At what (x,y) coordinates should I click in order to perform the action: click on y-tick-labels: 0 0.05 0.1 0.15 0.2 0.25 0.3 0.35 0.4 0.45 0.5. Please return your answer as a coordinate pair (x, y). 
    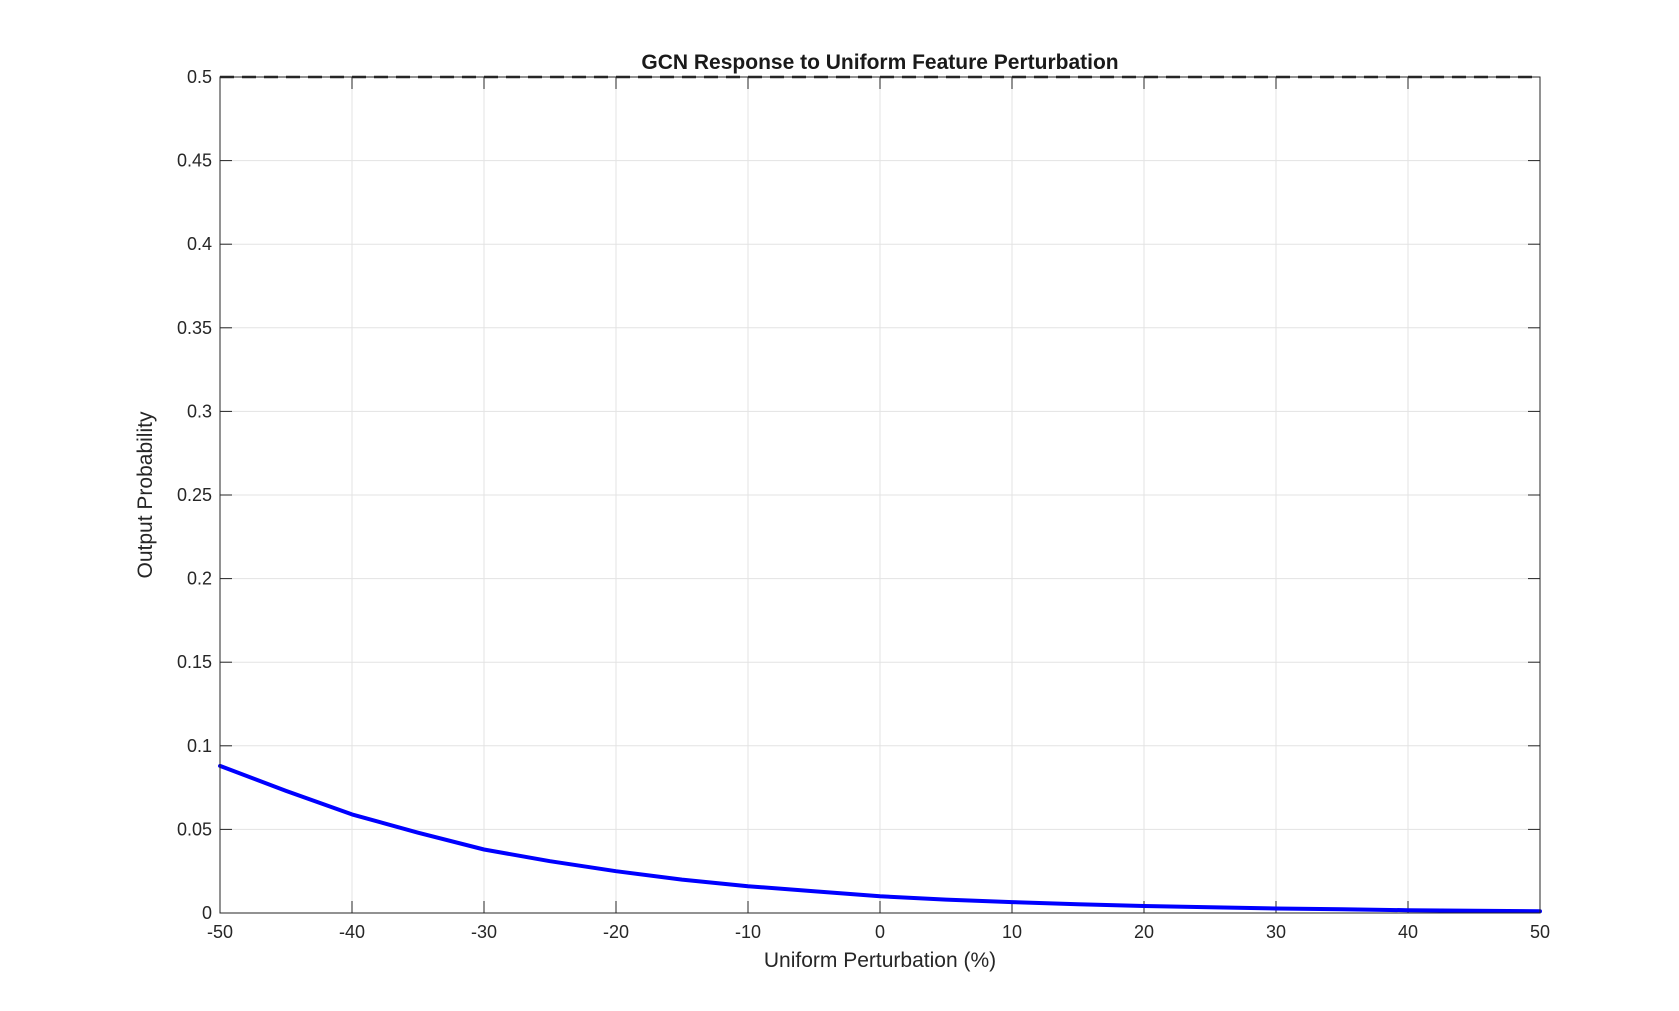
    Looking at the image, I should click on (194, 495).